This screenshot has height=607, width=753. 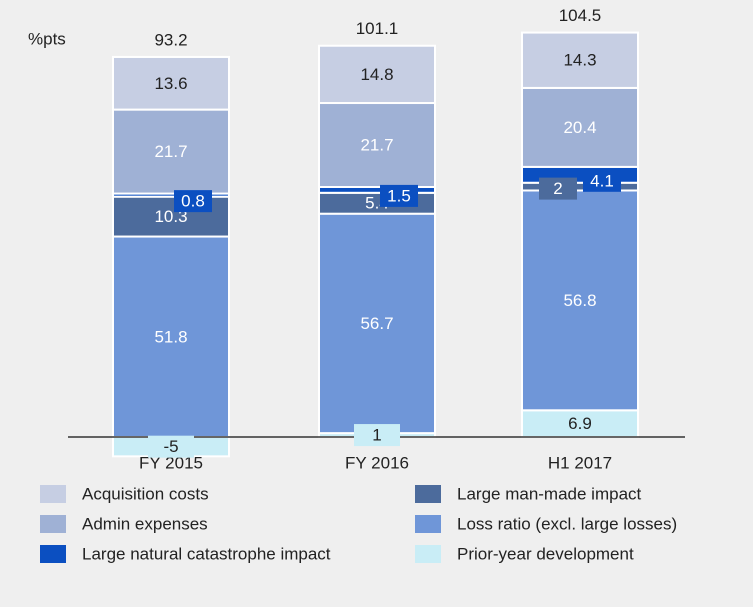 I want to click on x-tick-label: FY 2016, so click(x=377, y=462).